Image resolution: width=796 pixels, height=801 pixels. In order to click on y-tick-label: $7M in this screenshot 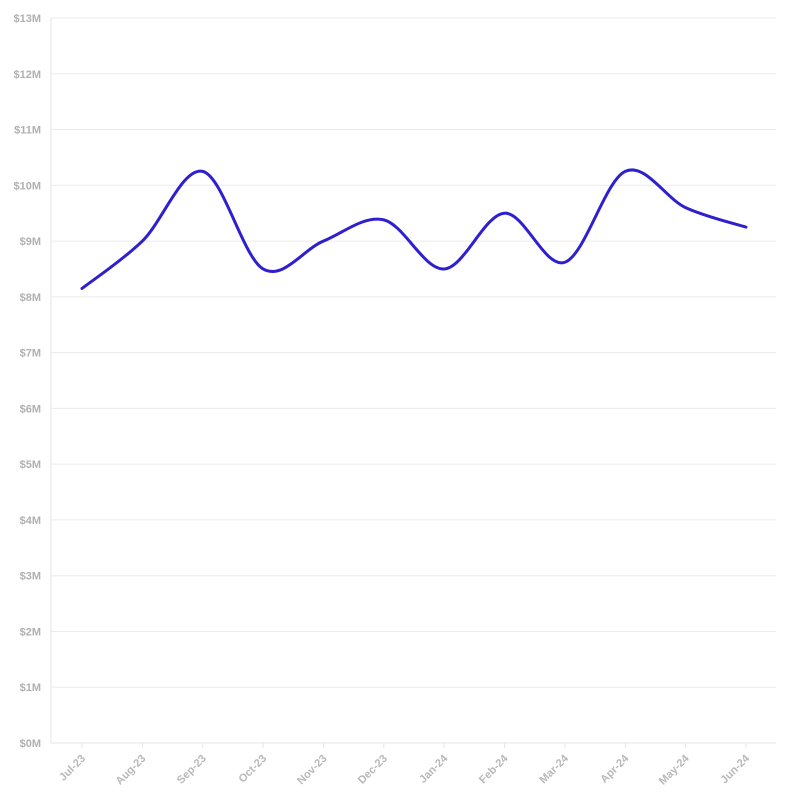, I will do `click(30, 354)`.